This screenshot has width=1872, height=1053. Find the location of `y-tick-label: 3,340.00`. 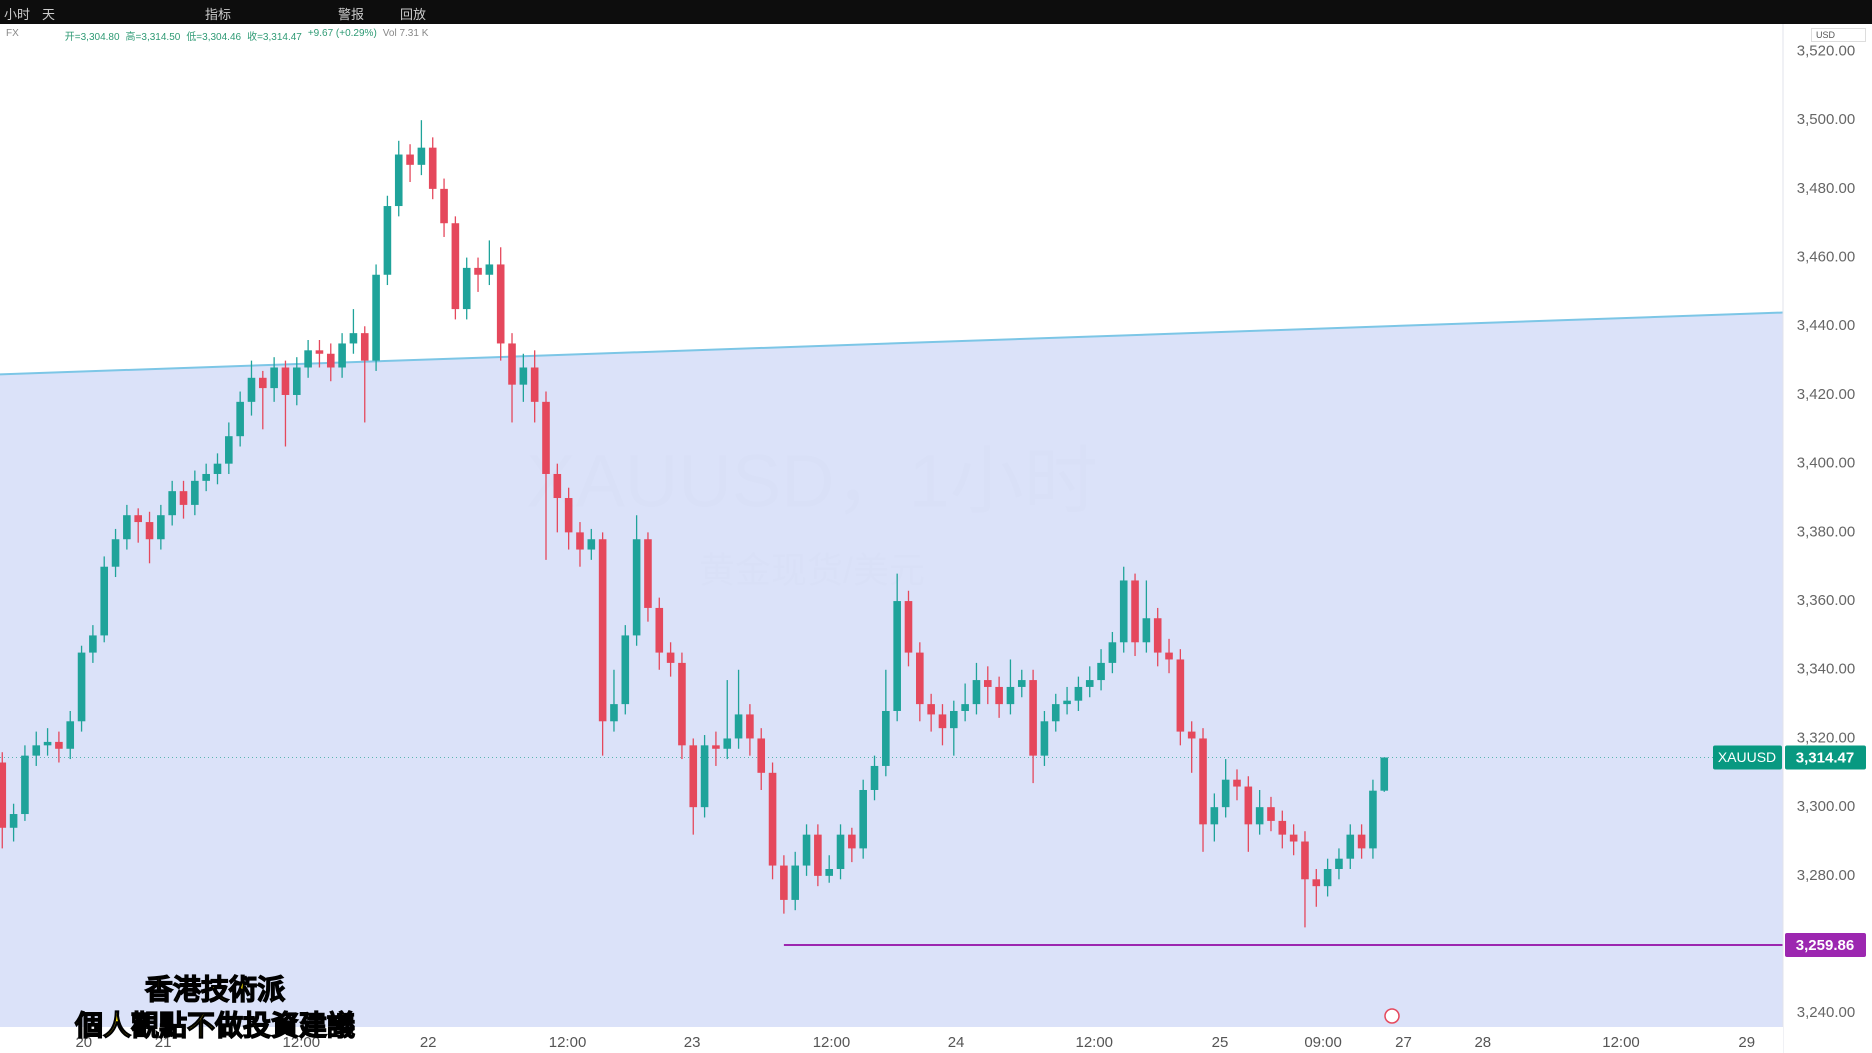

y-tick-label: 3,340.00 is located at coordinates (1826, 669).